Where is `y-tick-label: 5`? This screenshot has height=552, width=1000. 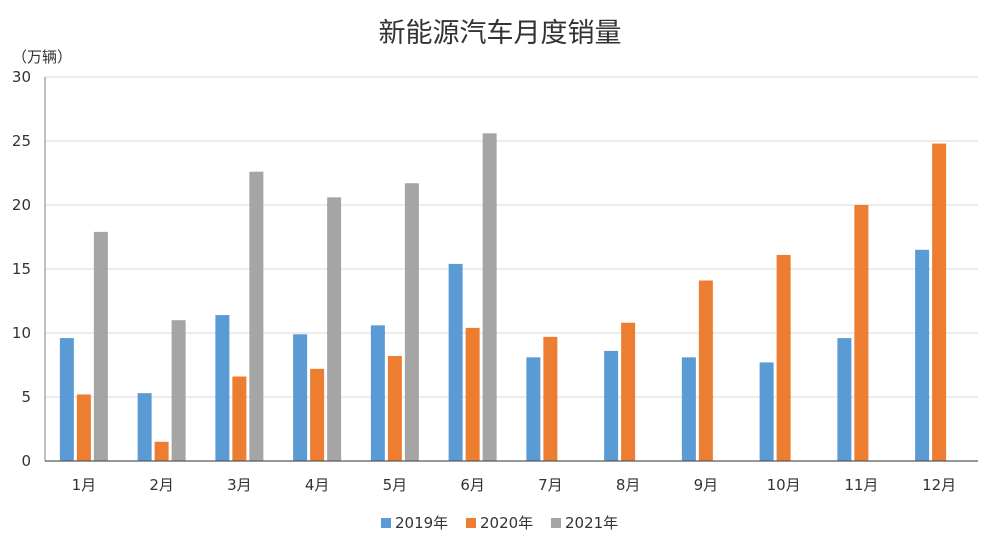 y-tick-label: 5 is located at coordinates (26, 397).